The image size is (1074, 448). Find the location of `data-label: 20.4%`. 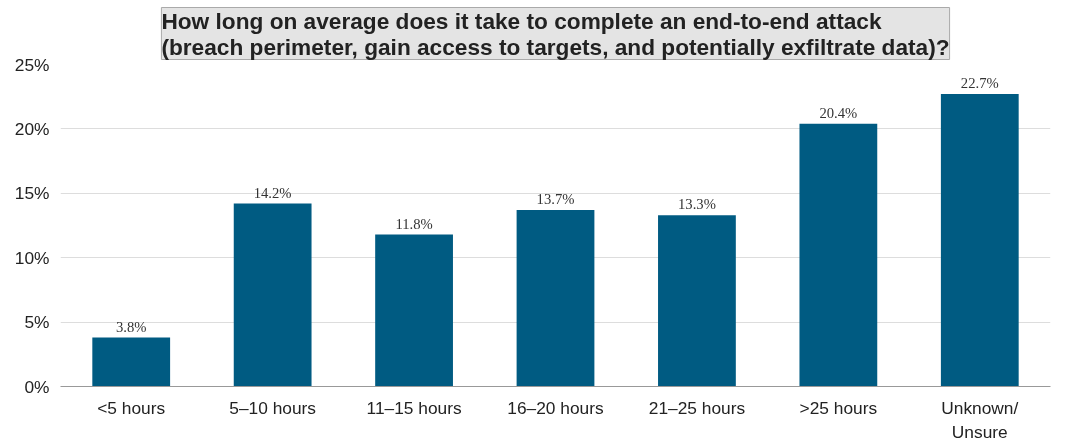

data-label: 20.4% is located at coordinates (838, 112).